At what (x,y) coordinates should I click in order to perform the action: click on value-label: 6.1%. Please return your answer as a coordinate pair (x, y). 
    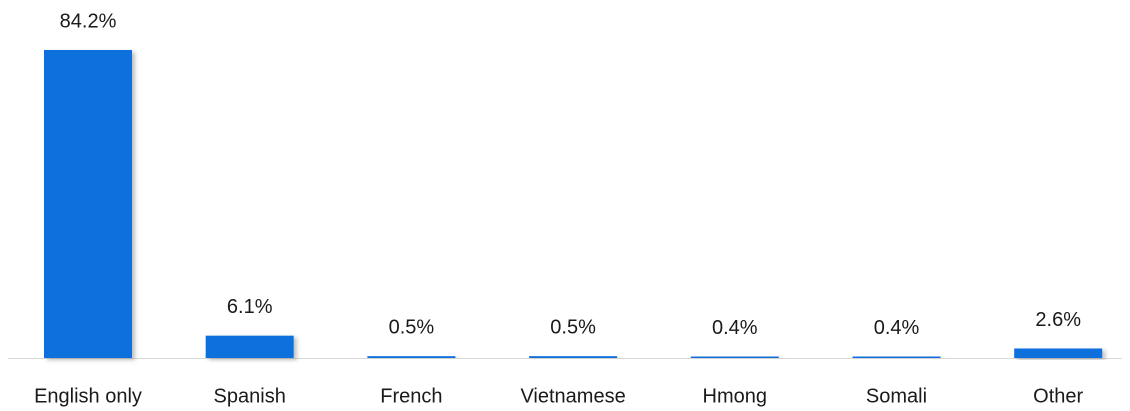
    Looking at the image, I should click on (250, 307).